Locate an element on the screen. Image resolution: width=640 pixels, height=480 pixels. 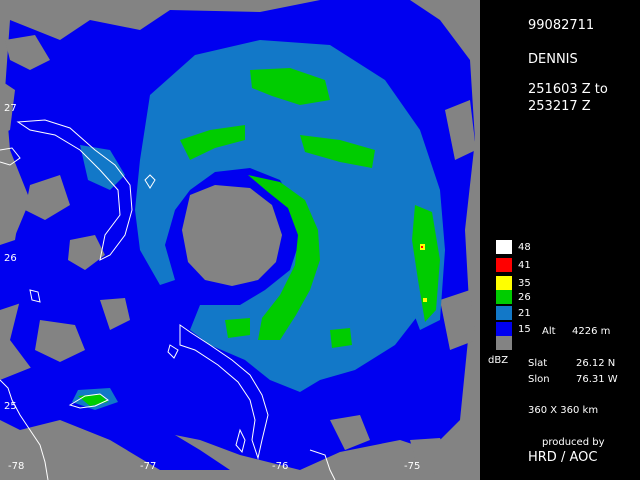
legend-value: 35 is located at coordinates (524, 283).